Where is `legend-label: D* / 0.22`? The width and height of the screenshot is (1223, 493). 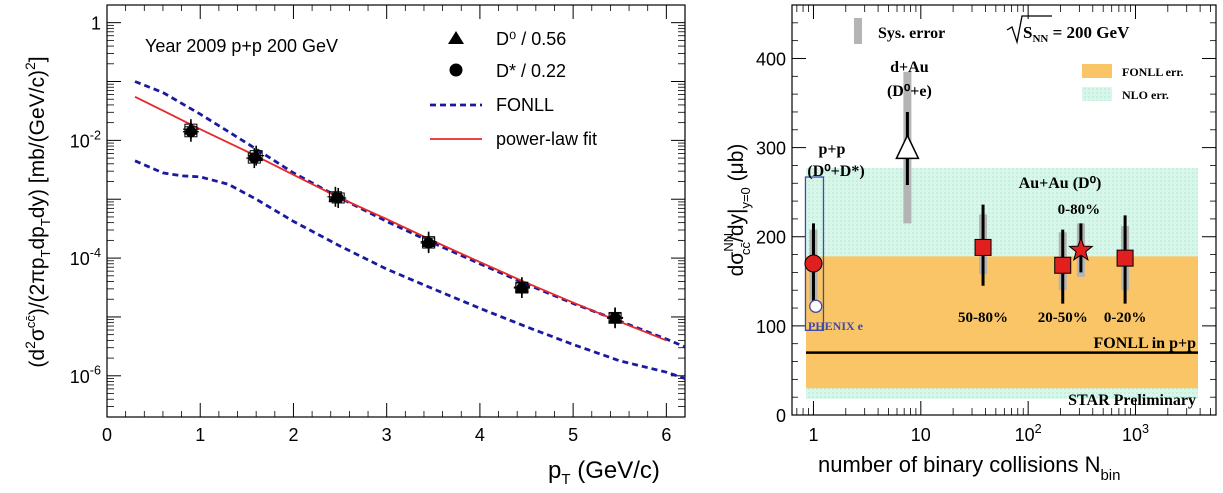 legend-label: D* / 0.22 is located at coordinates (531, 71).